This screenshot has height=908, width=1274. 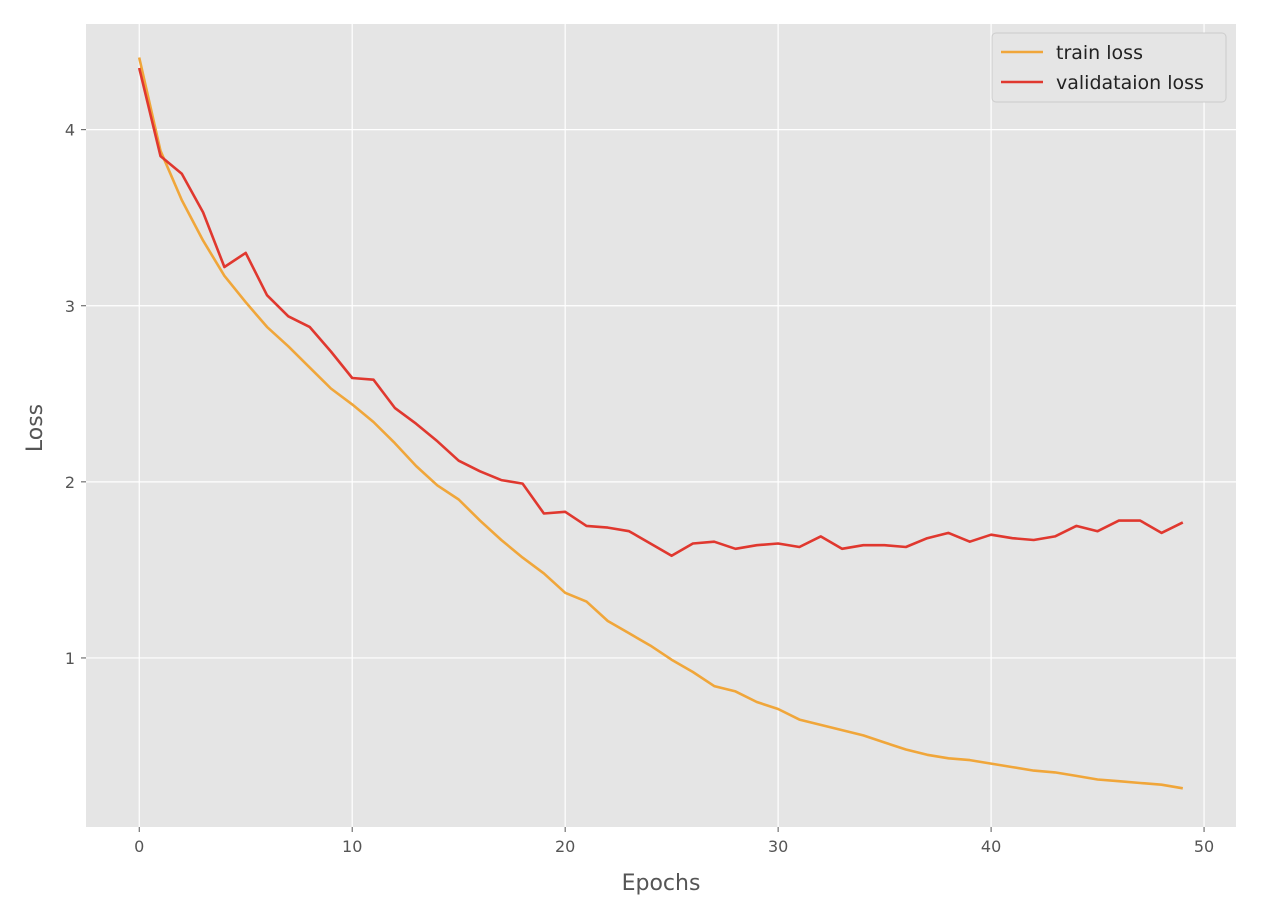 What do you see at coordinates (991, 846) in the screenshot?
I see `x-tick-label: 40` at bounding box center [991, 846].